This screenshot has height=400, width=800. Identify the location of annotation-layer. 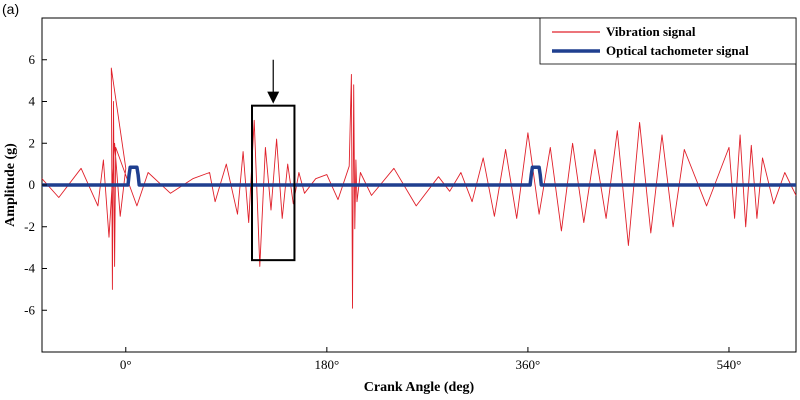
(273, 160).